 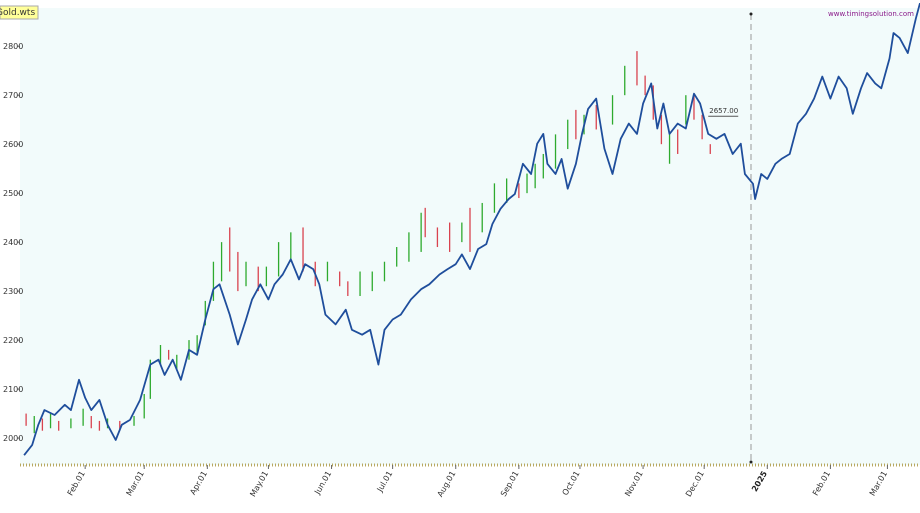 I want to click on x-tick-label: Dec.01, so click(x=695, y=484).